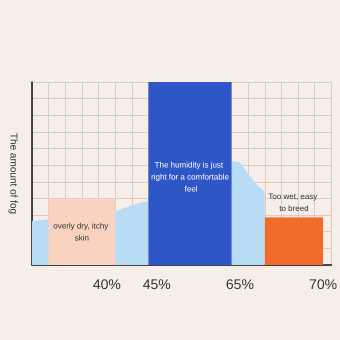  I want to click on series-label: Too wet, easy to breed, so click(294, 202).